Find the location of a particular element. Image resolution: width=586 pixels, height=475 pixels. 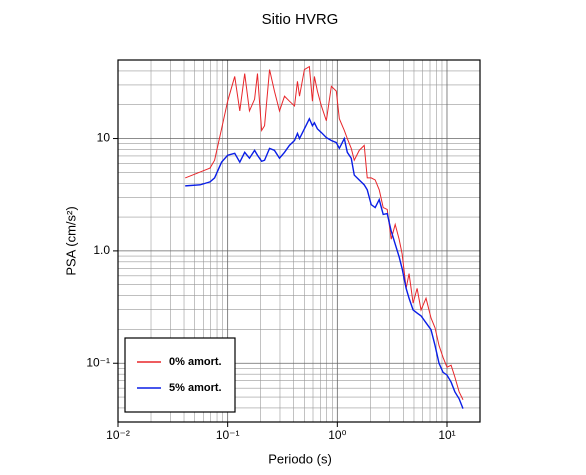

chart-title: Sitio HVRG is located at coordinates (300, 19).